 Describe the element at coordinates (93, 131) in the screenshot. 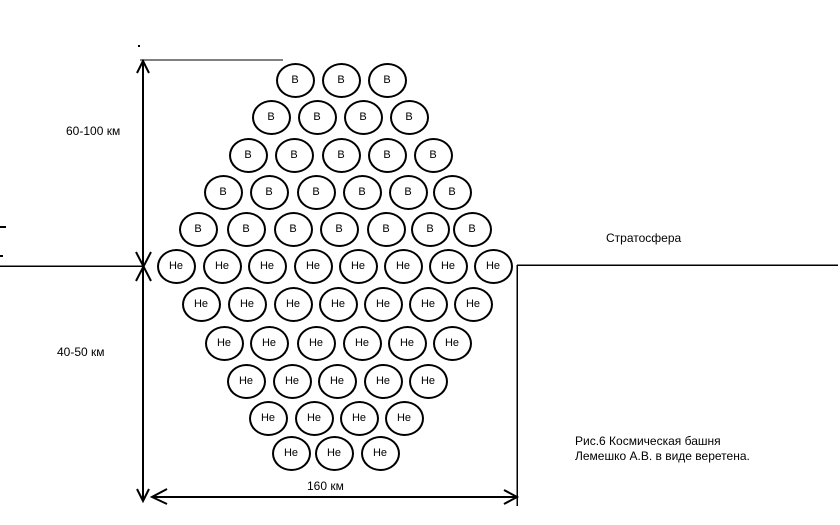

I see `upper-height-label: 60-100 км` at that location.